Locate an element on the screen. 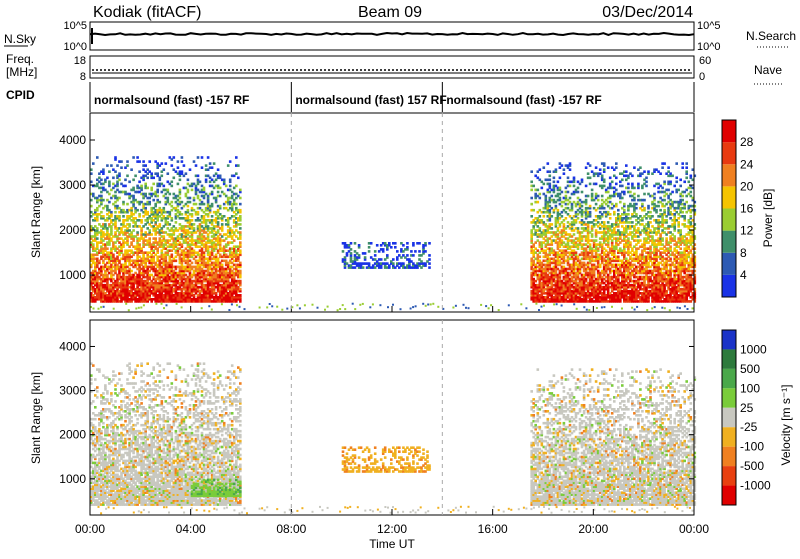  beam-title: Beam 09 is located at coordinates (390, 12).